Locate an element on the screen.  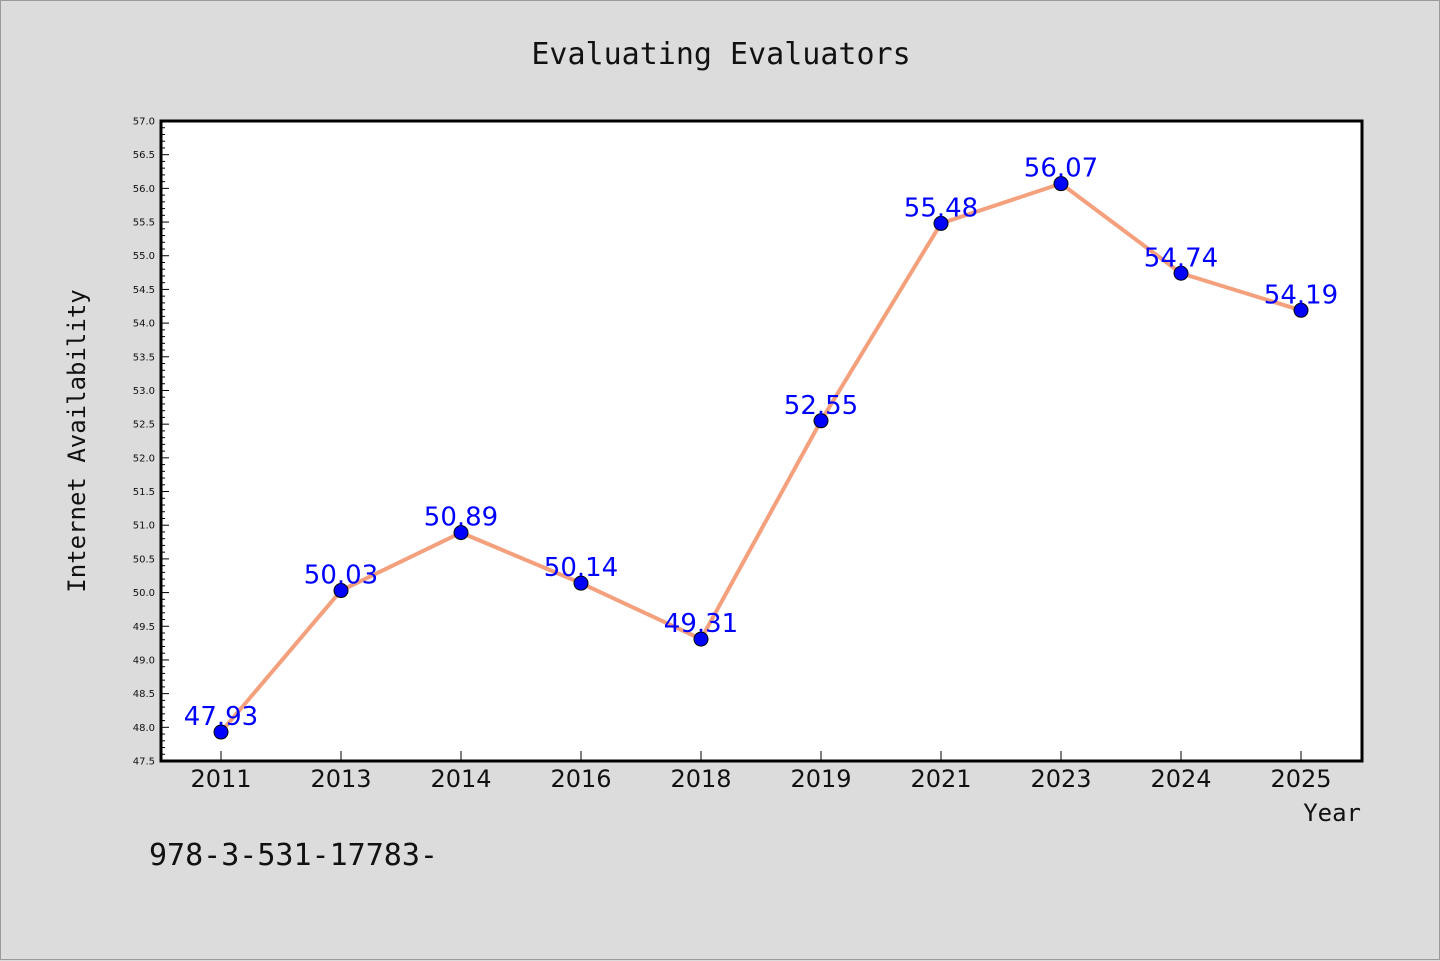
y-tick-label: 54.5 is located at coordinates (144, 290).